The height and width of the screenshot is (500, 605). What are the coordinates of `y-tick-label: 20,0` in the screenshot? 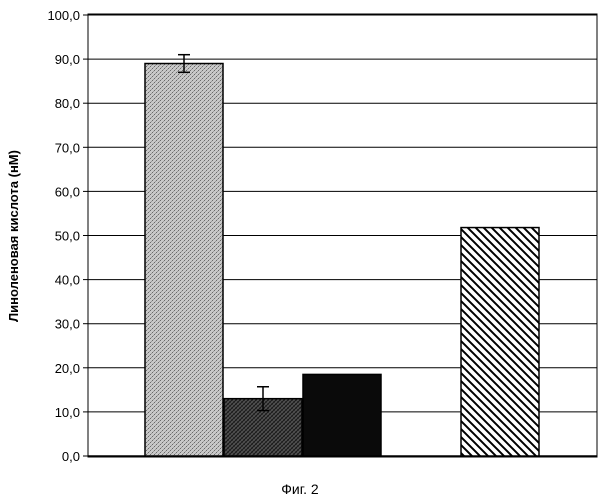 It's located at (67, 368).